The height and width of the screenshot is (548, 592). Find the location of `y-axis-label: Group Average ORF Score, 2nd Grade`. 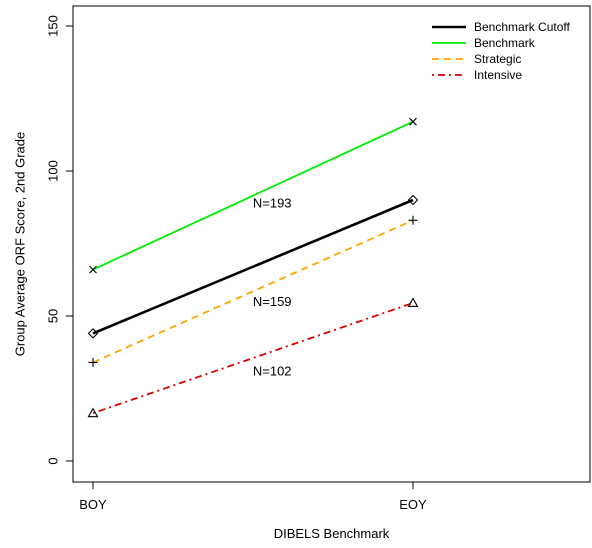

y-axis-label: Group Average ORF Score, 2nd Grade is located at coordinates (20, 244).